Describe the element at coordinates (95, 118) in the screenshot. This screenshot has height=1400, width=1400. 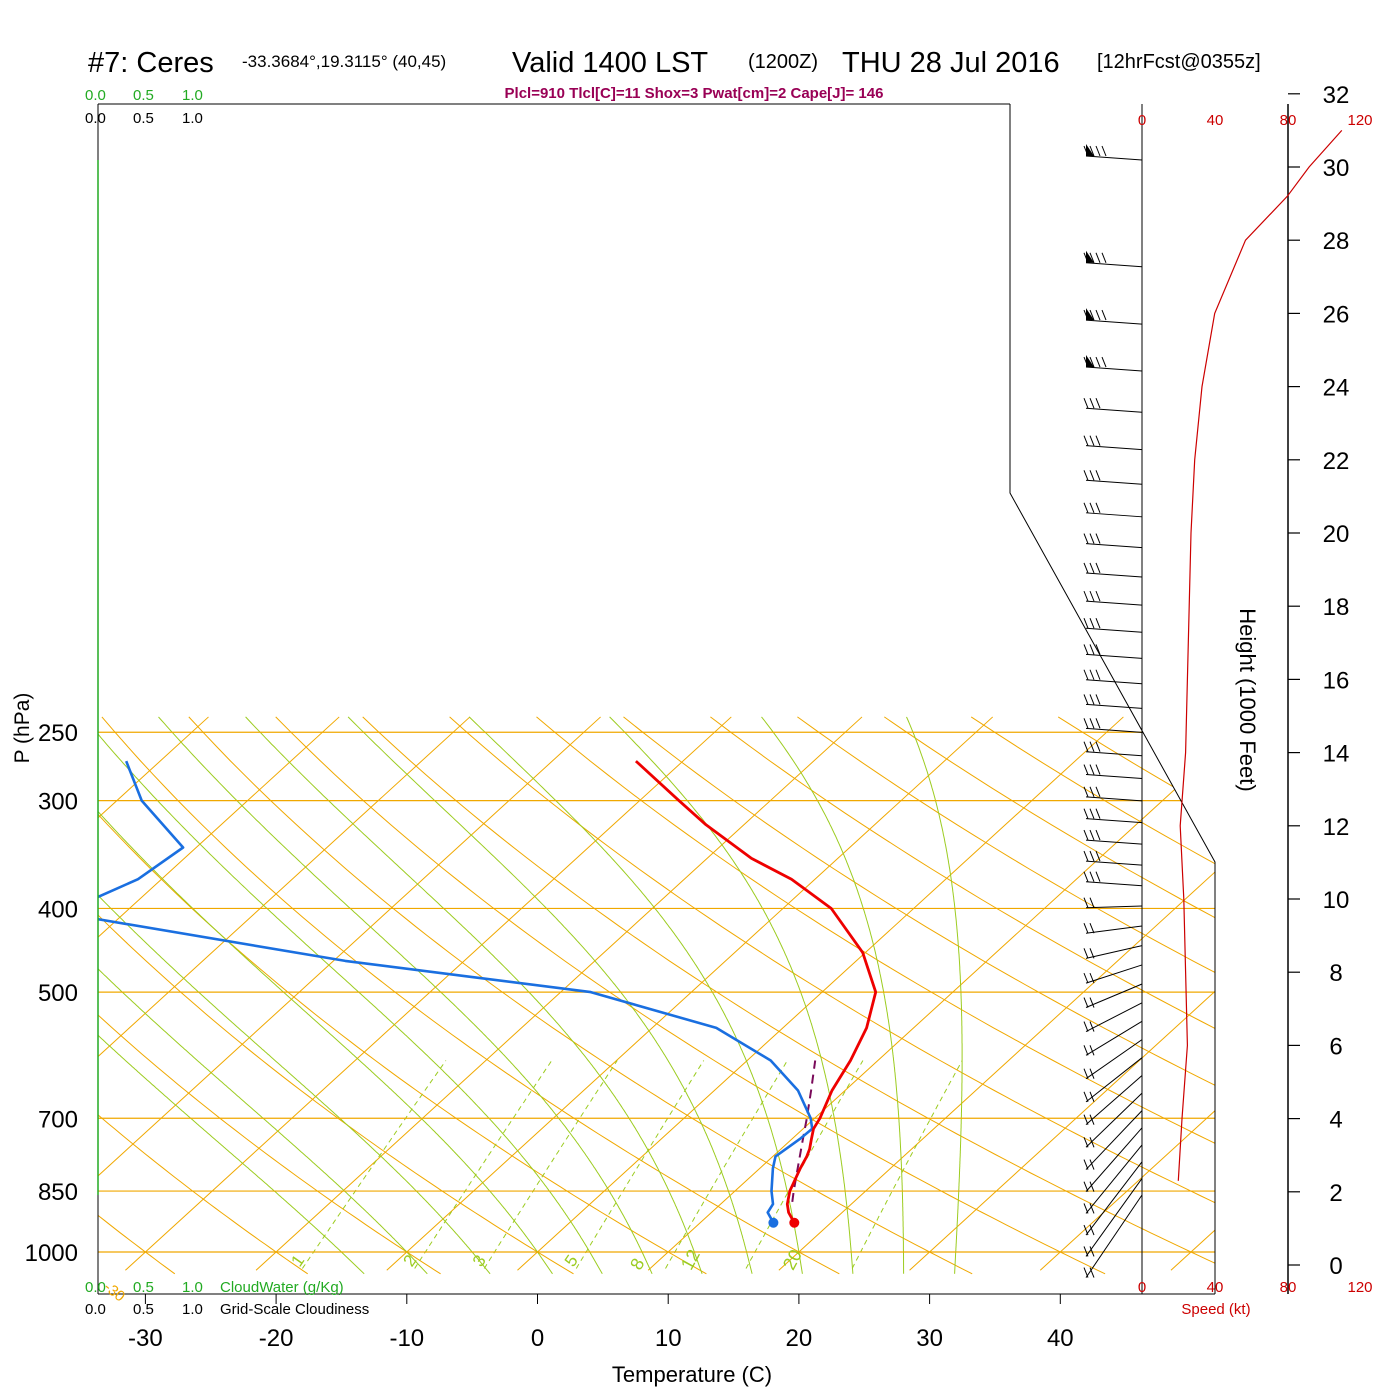
I see `cloud-top-black-0: 0.0` at that location.